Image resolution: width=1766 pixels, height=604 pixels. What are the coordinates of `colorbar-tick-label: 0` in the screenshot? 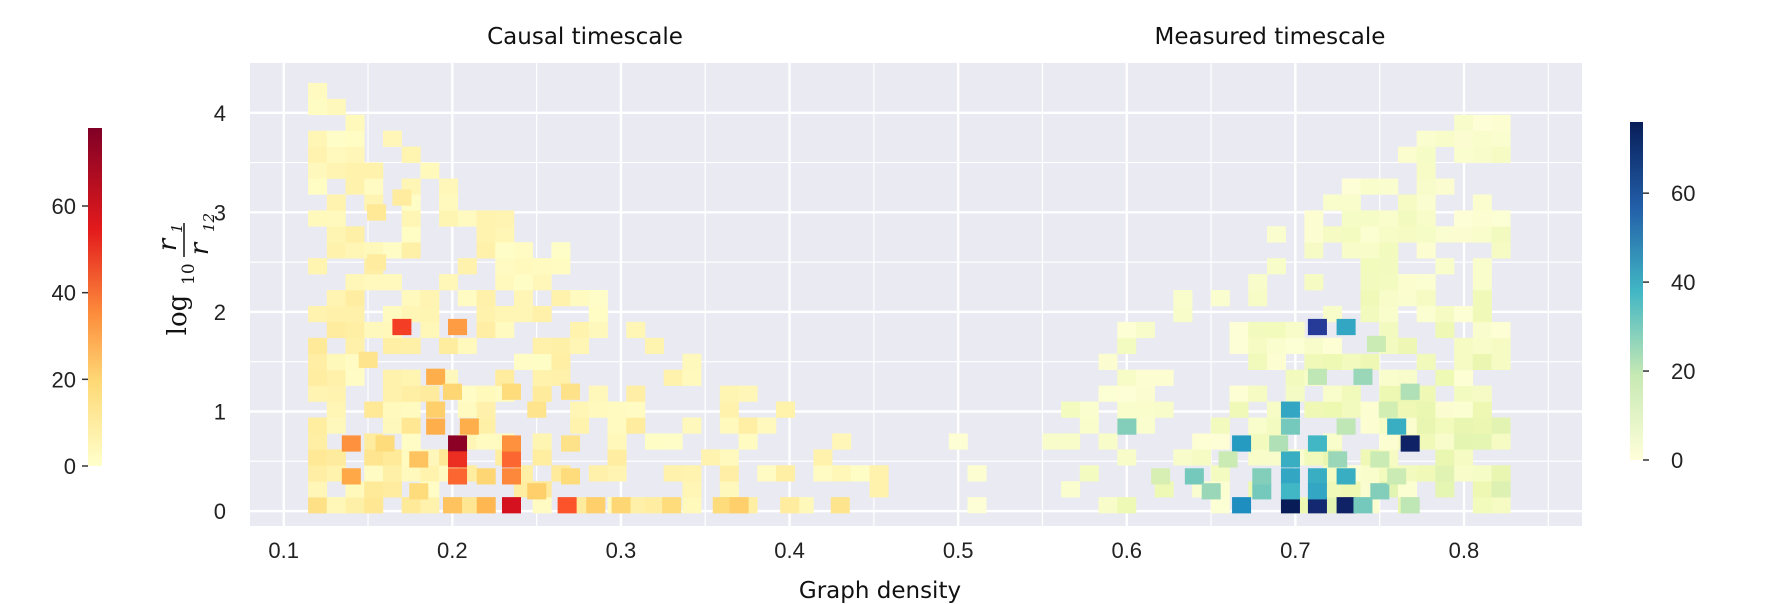 It's located at (70, 466).